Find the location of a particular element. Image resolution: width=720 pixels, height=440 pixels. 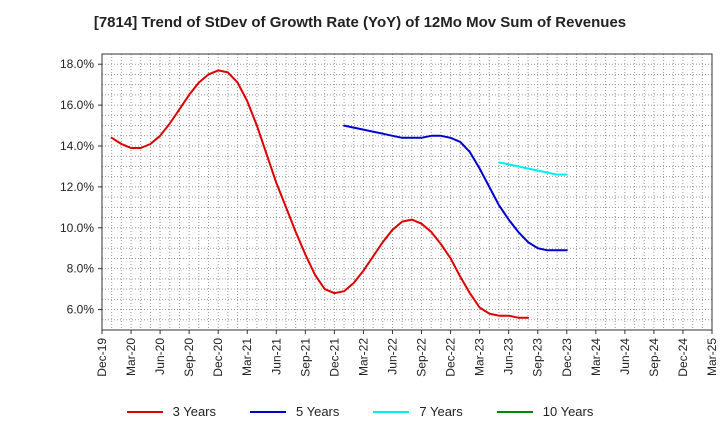

legend-swatch-3-years is located at coordinates (144, 411).